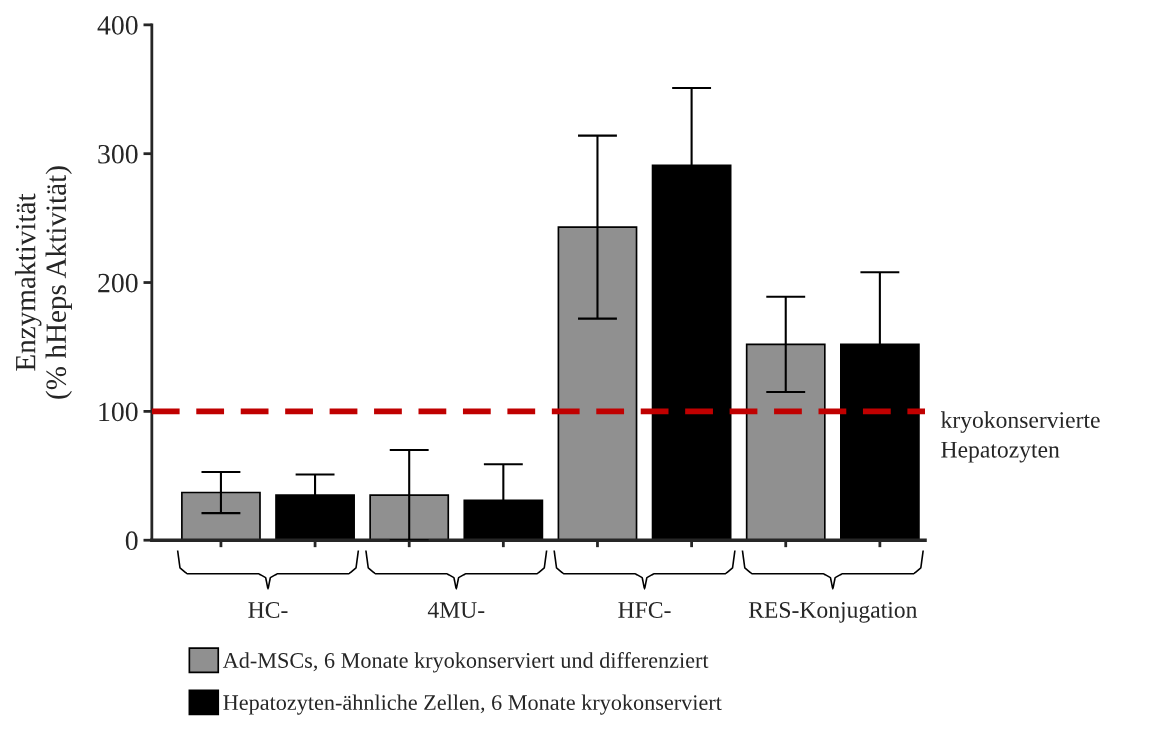  Describe the element at coordinates (118, 154) in the screenshot. I see `y-tick-label: 300` at that location.